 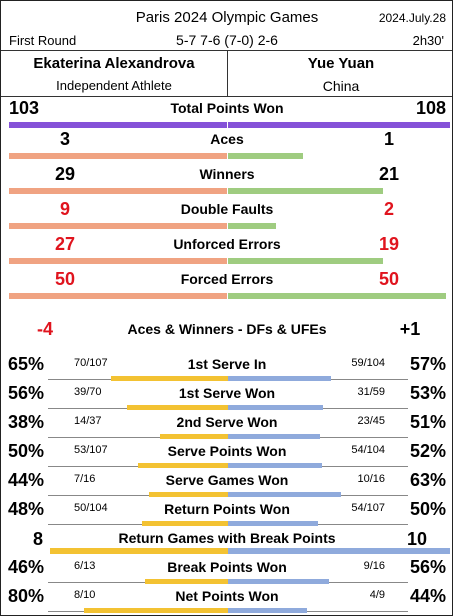 I want to click on stat-label: Forced Errors, so click(x=227, y=279).